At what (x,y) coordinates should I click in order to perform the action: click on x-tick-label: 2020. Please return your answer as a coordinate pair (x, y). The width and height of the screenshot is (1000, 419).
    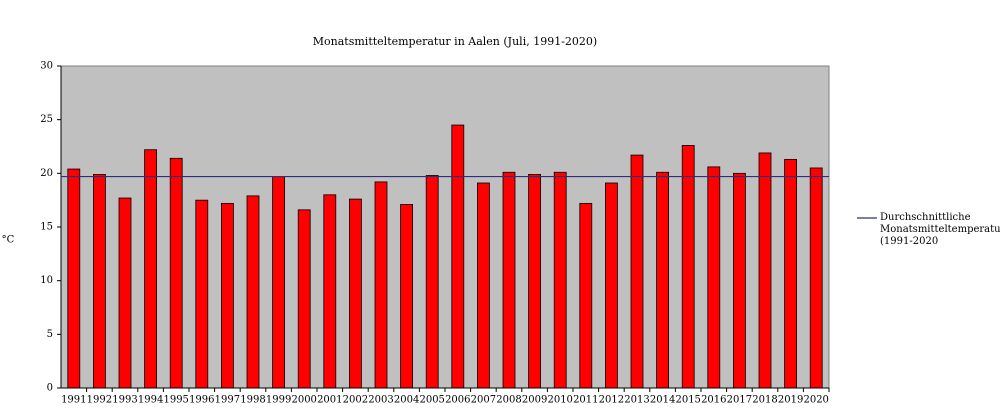
    Looking at the image, I should click on (815, 400).